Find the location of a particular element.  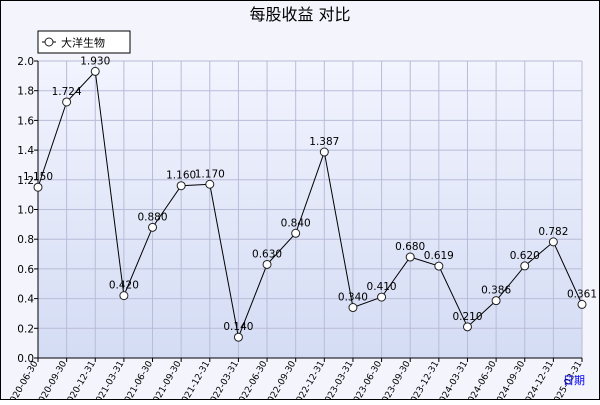

y-tick-label: 1.8 is located at coordinates (25, 92).